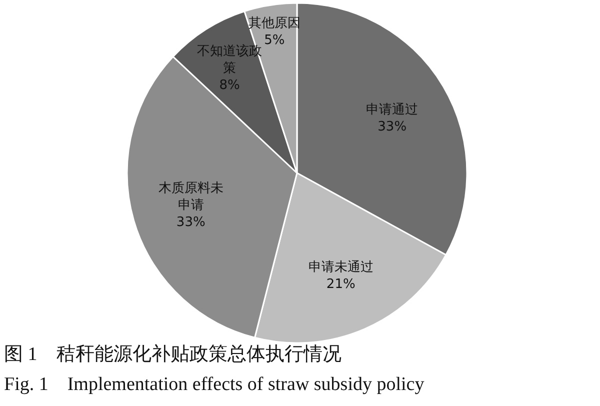  Describe the element at coordinates (341, 284) in the screenshot. I see `data-label: 21%` at that location.